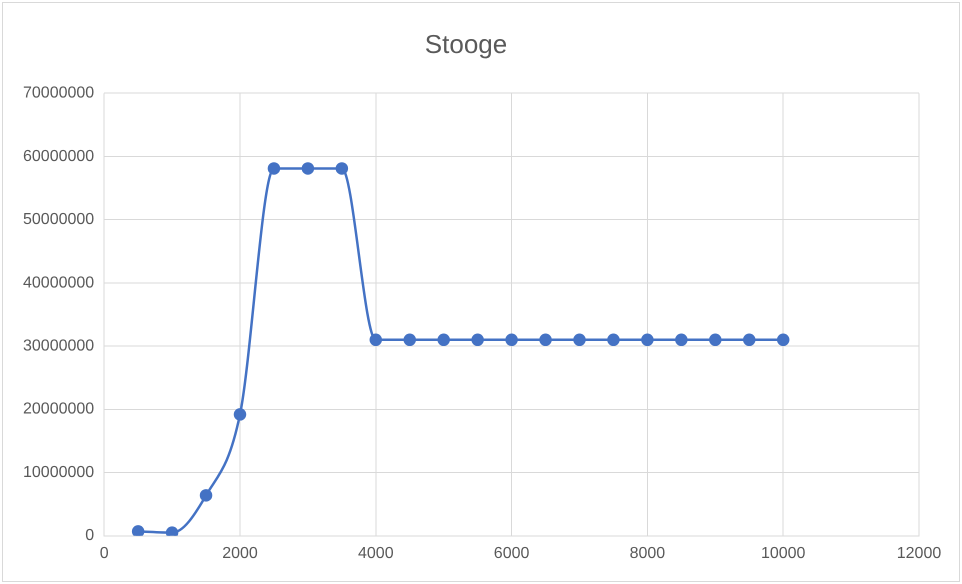 This screenshot has width=962, height=584. What do you see at coordinates (466, 43) in the screenshot?
I see `chart-title: Stooge` at bounding box center [466, 43].